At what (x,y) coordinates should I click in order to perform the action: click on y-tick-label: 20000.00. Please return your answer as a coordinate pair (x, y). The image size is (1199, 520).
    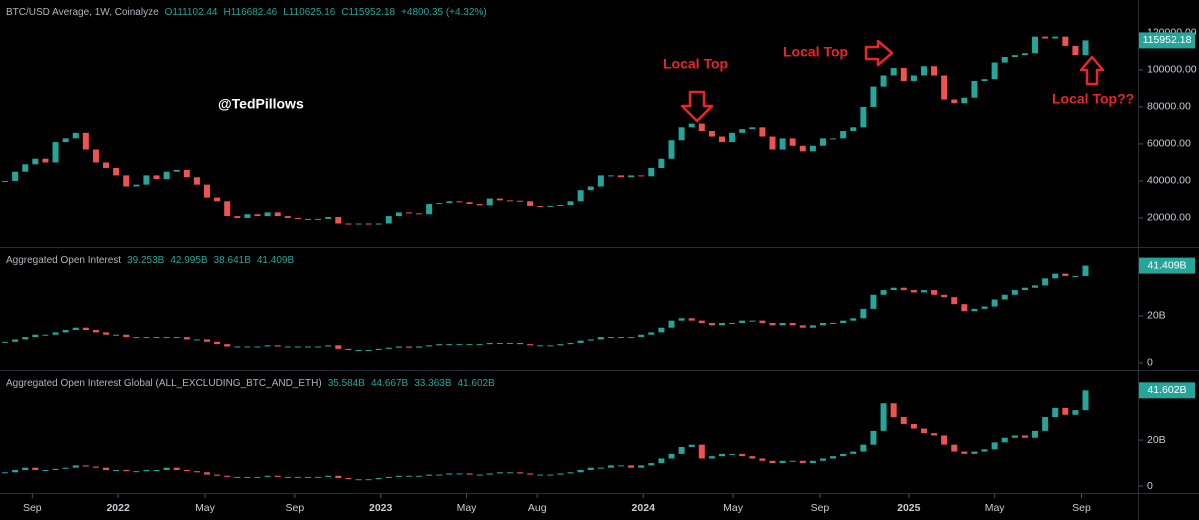
    Looking at the image, I should click on (1169, 218).